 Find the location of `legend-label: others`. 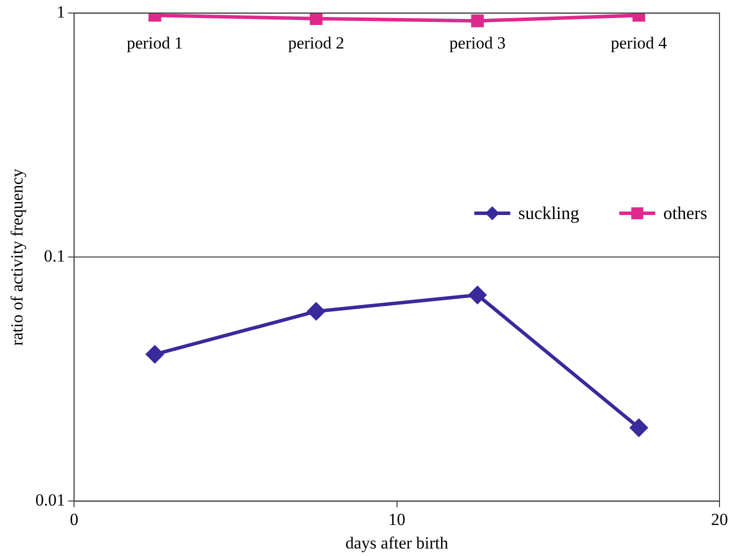

legend-label: others is located at coordinates (685, 213).